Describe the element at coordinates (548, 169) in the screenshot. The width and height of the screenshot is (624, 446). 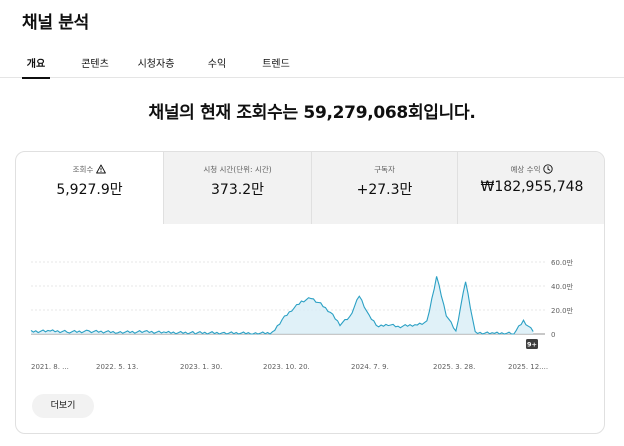
I see `clock-icon` at that location.